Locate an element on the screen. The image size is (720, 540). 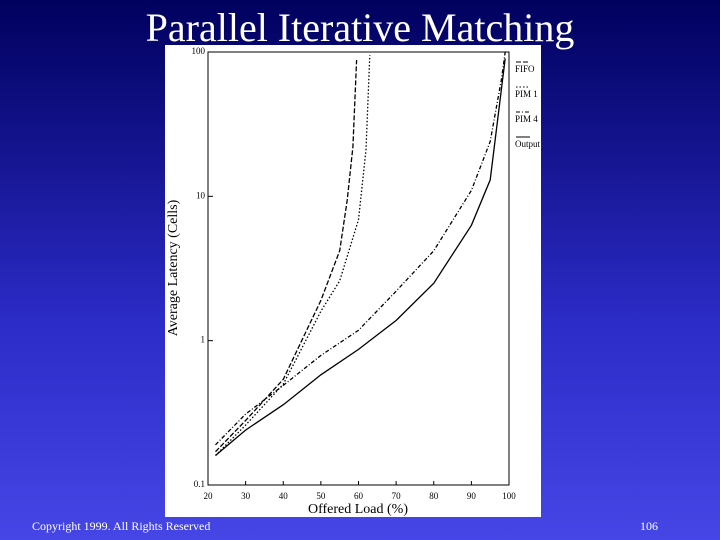
legend-label: Output is located at coordinates (528, 144).